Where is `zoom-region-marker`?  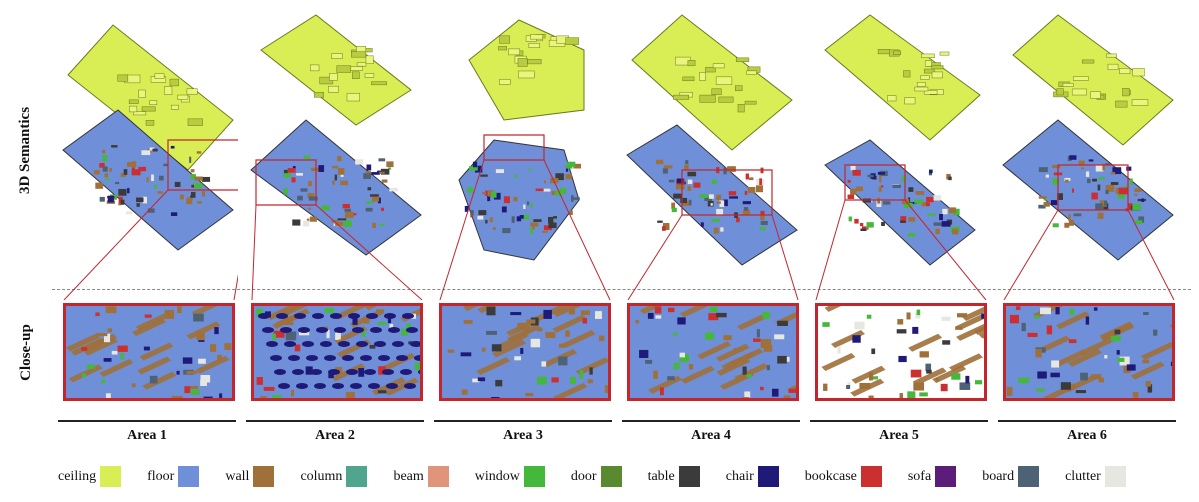 zoom-region-marker is located at coordinates (202, 165).